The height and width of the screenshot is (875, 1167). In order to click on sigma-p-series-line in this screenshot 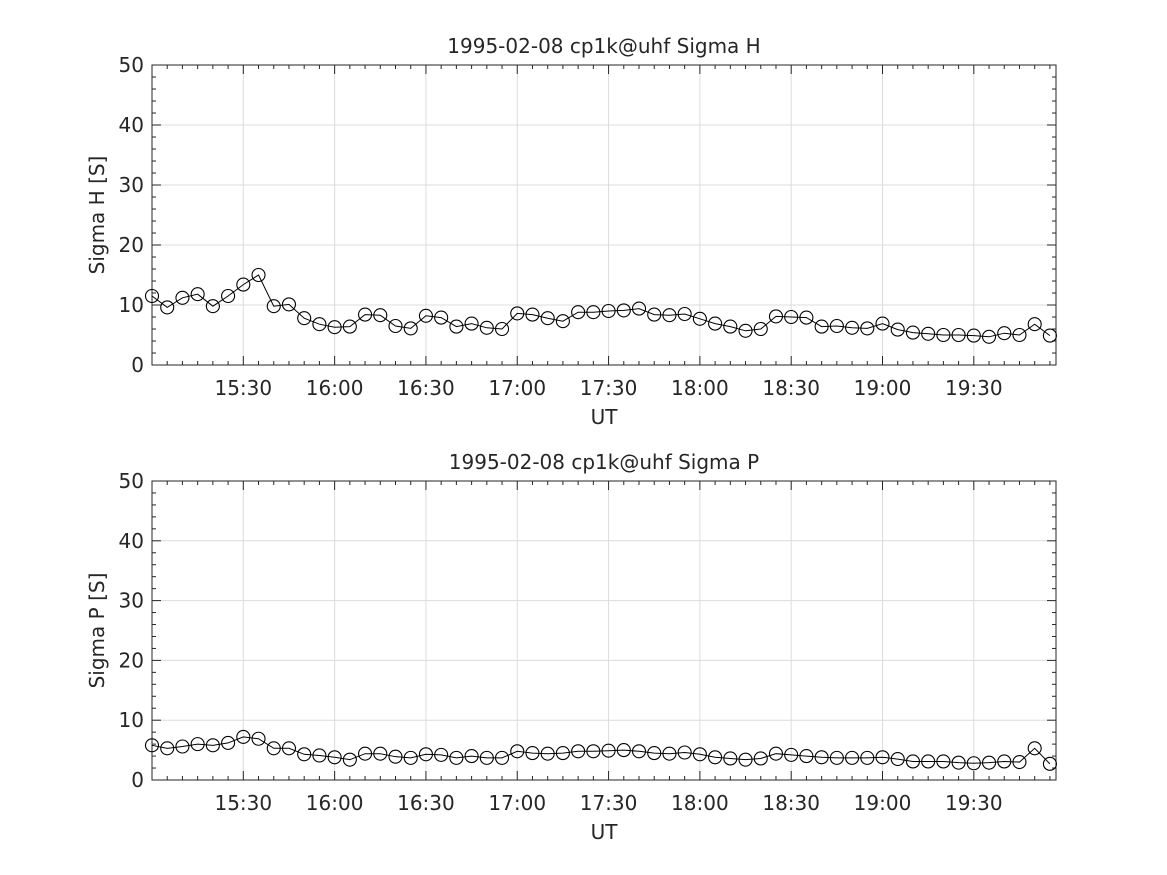, I will do `click(601, 750)`.